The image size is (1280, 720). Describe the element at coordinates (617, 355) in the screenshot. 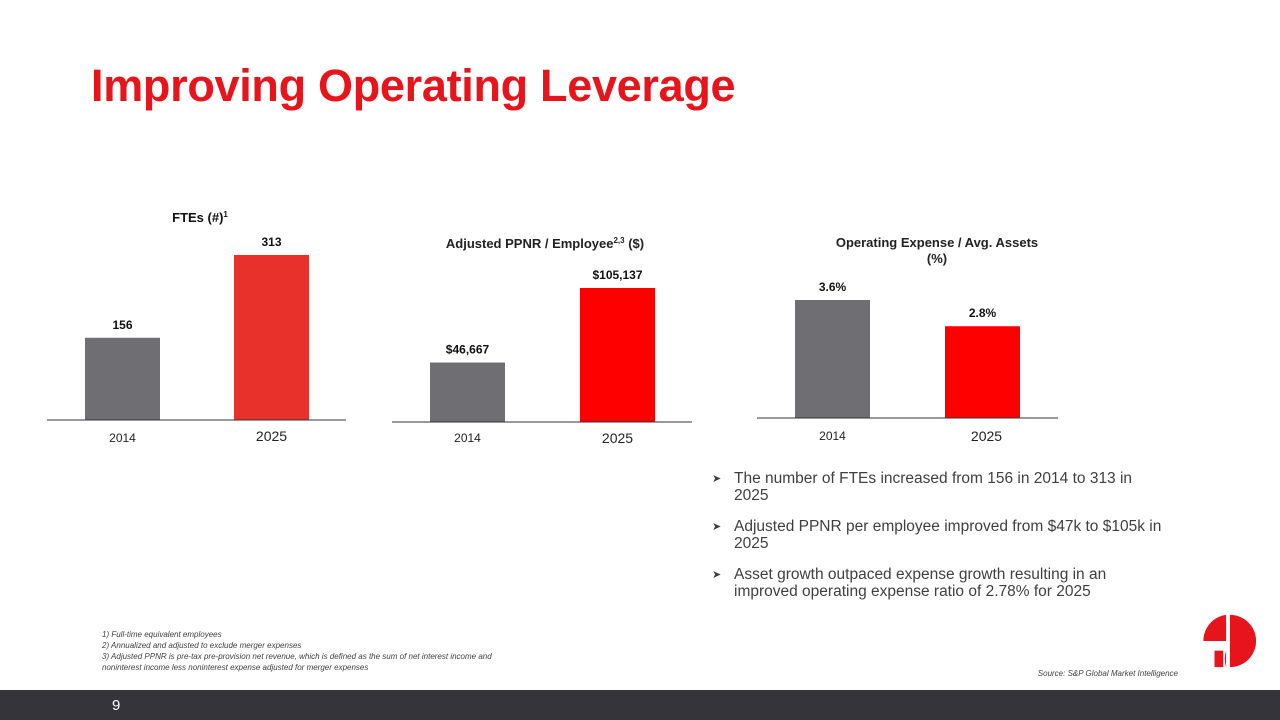

I see `ppnr-bar-2025` at that location.